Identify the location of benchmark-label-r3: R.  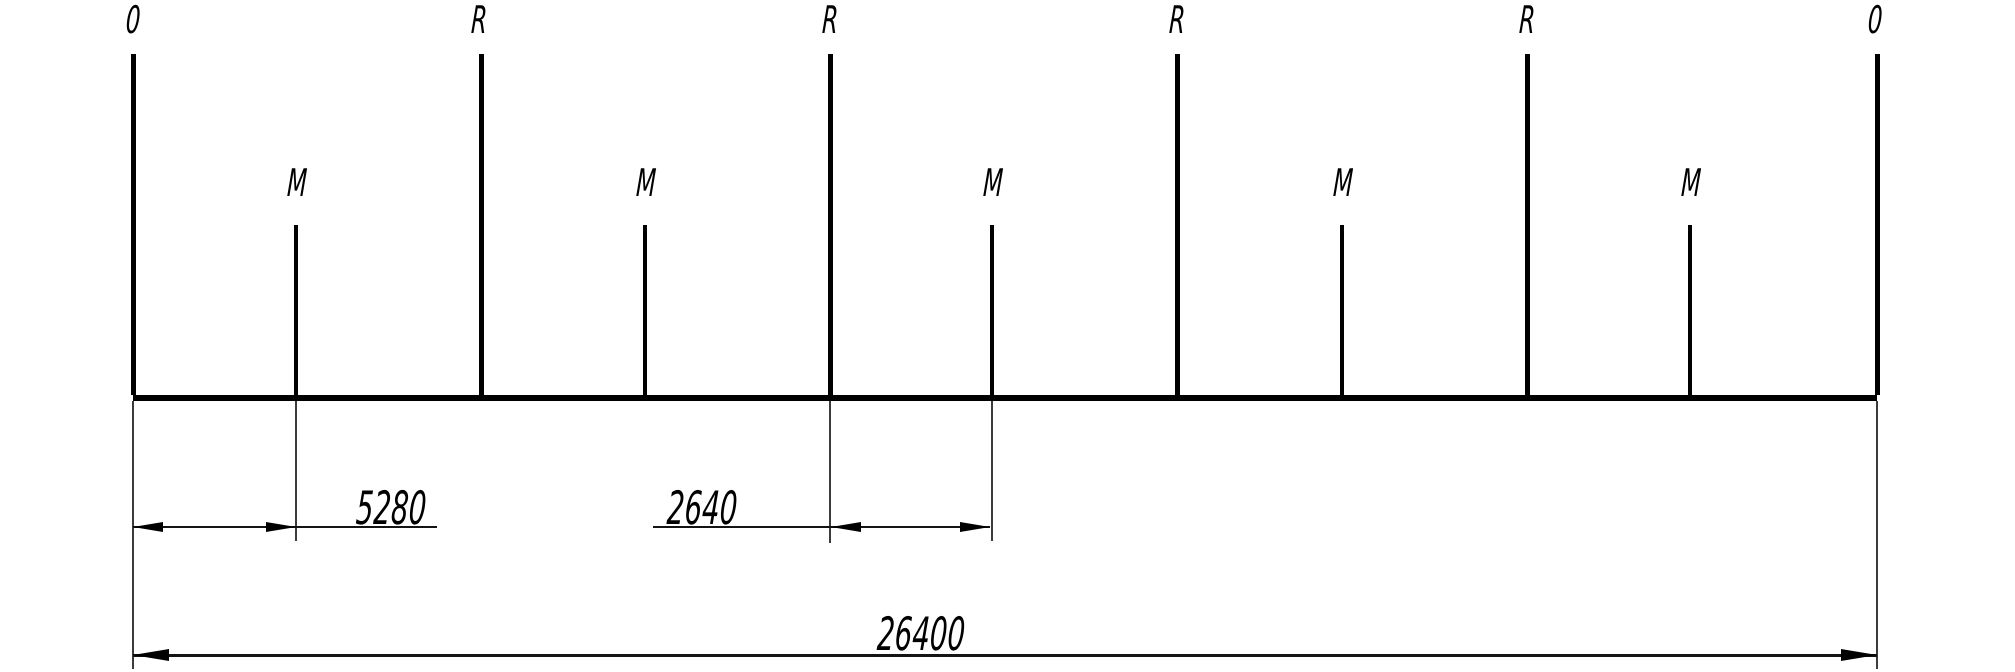
(1177, 21).